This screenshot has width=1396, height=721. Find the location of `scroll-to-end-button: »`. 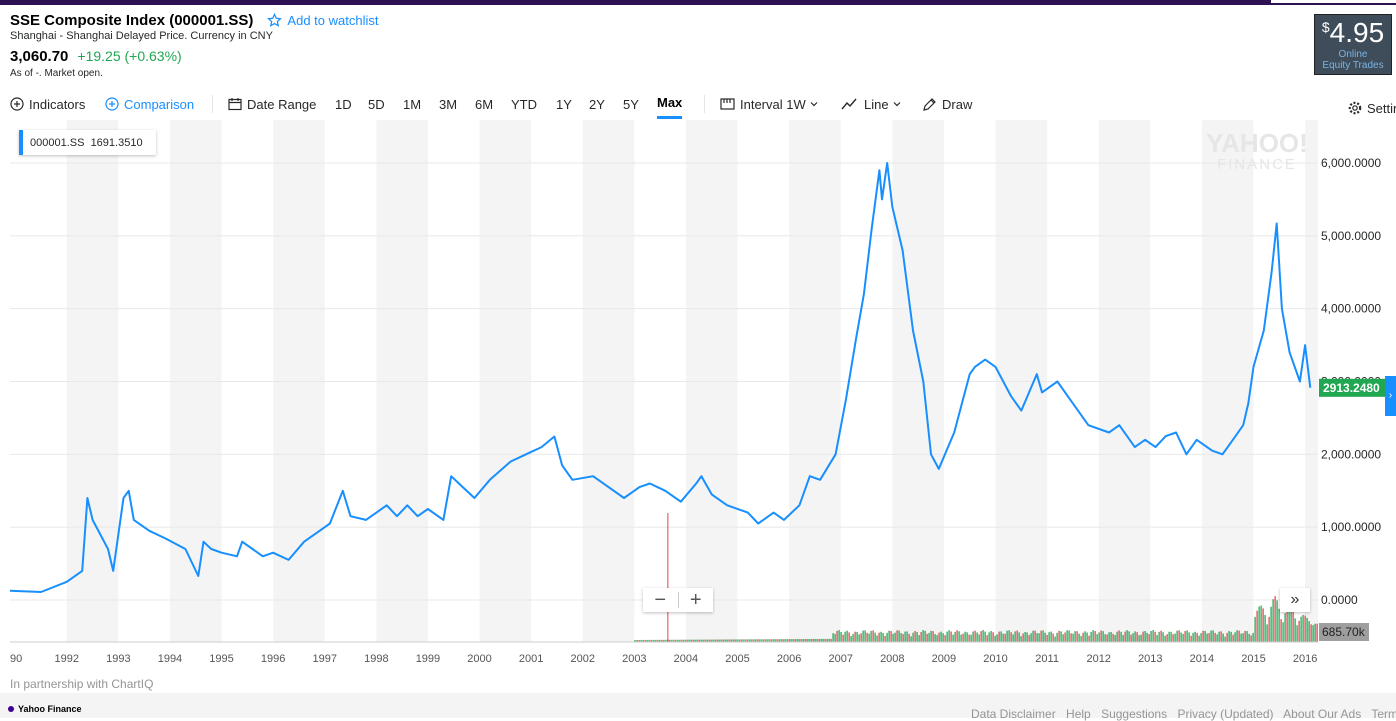

scroll-to-end-button: » is located at coordinates (1295, 600).